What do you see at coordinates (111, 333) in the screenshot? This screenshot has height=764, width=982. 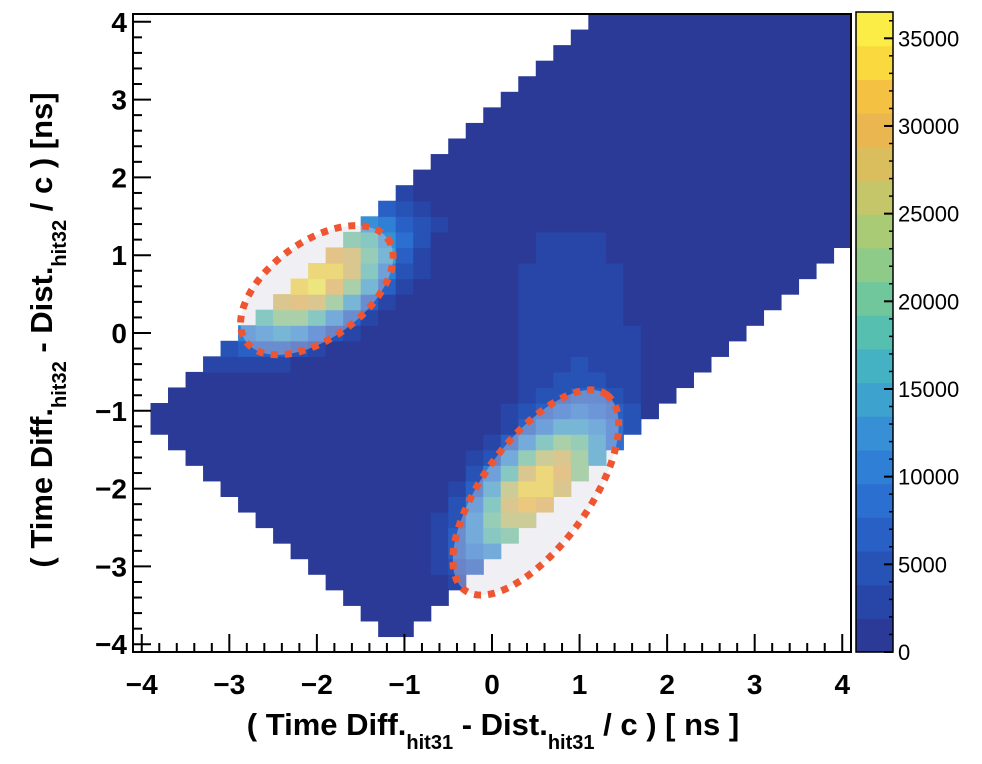 I see `y-tick-labels: −4 −3 −2 −1 0 1 2 3 4` at bounding box center [111, 333].